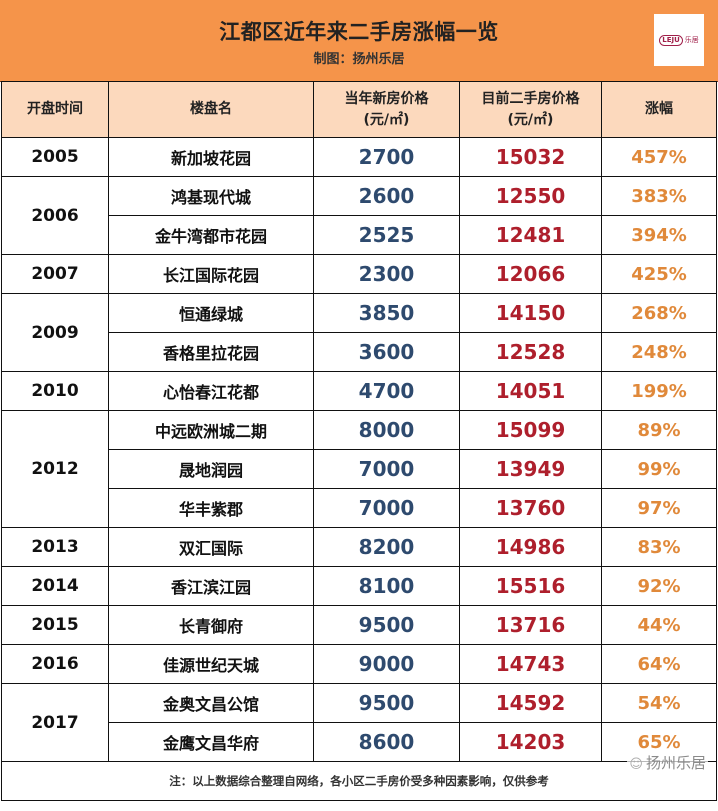 The height and width of the screenshot is (811, 718). Describe the element at coordinates (659, 274) in the screenshot. I see `rise-cell: 425%` at that location.